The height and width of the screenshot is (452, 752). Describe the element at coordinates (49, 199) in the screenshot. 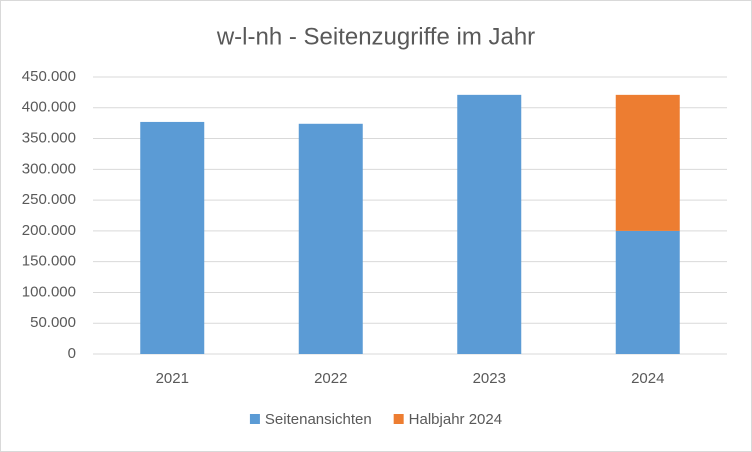

I see `y-tick-label: 250.000` at that location.